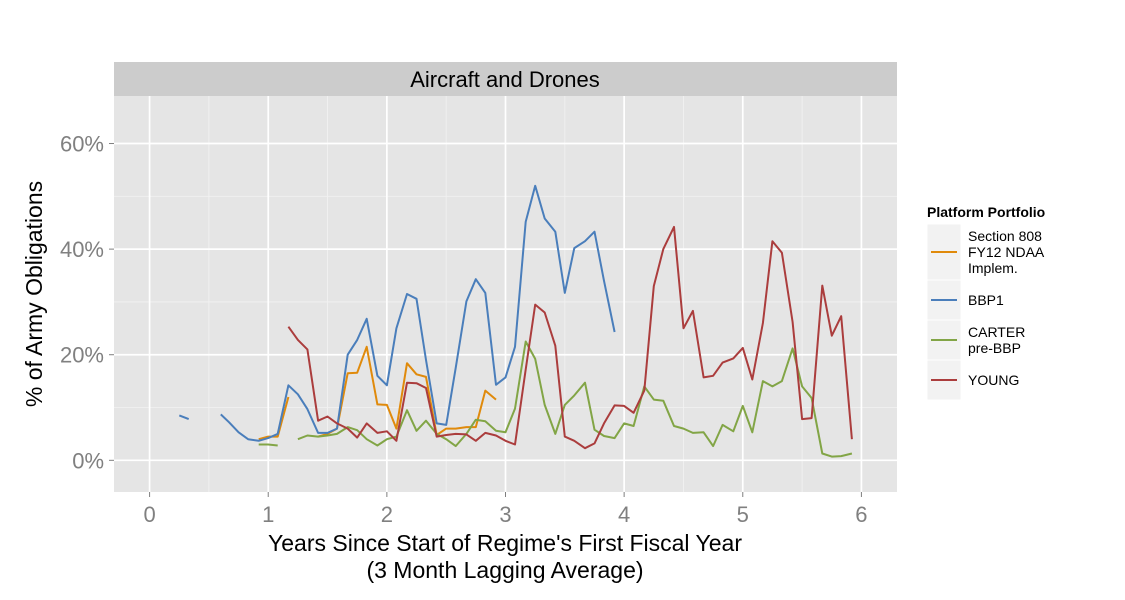  I want to click on x-axis: 0 1 2 3 4 5 6, so click(505, 509).